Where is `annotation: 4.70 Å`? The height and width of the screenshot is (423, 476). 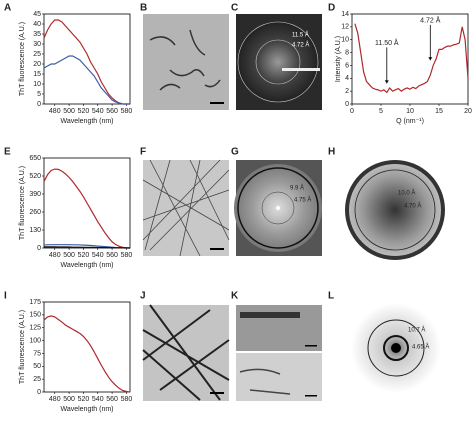
annotation: 4.70 Å is located at coordinates (412, 206).